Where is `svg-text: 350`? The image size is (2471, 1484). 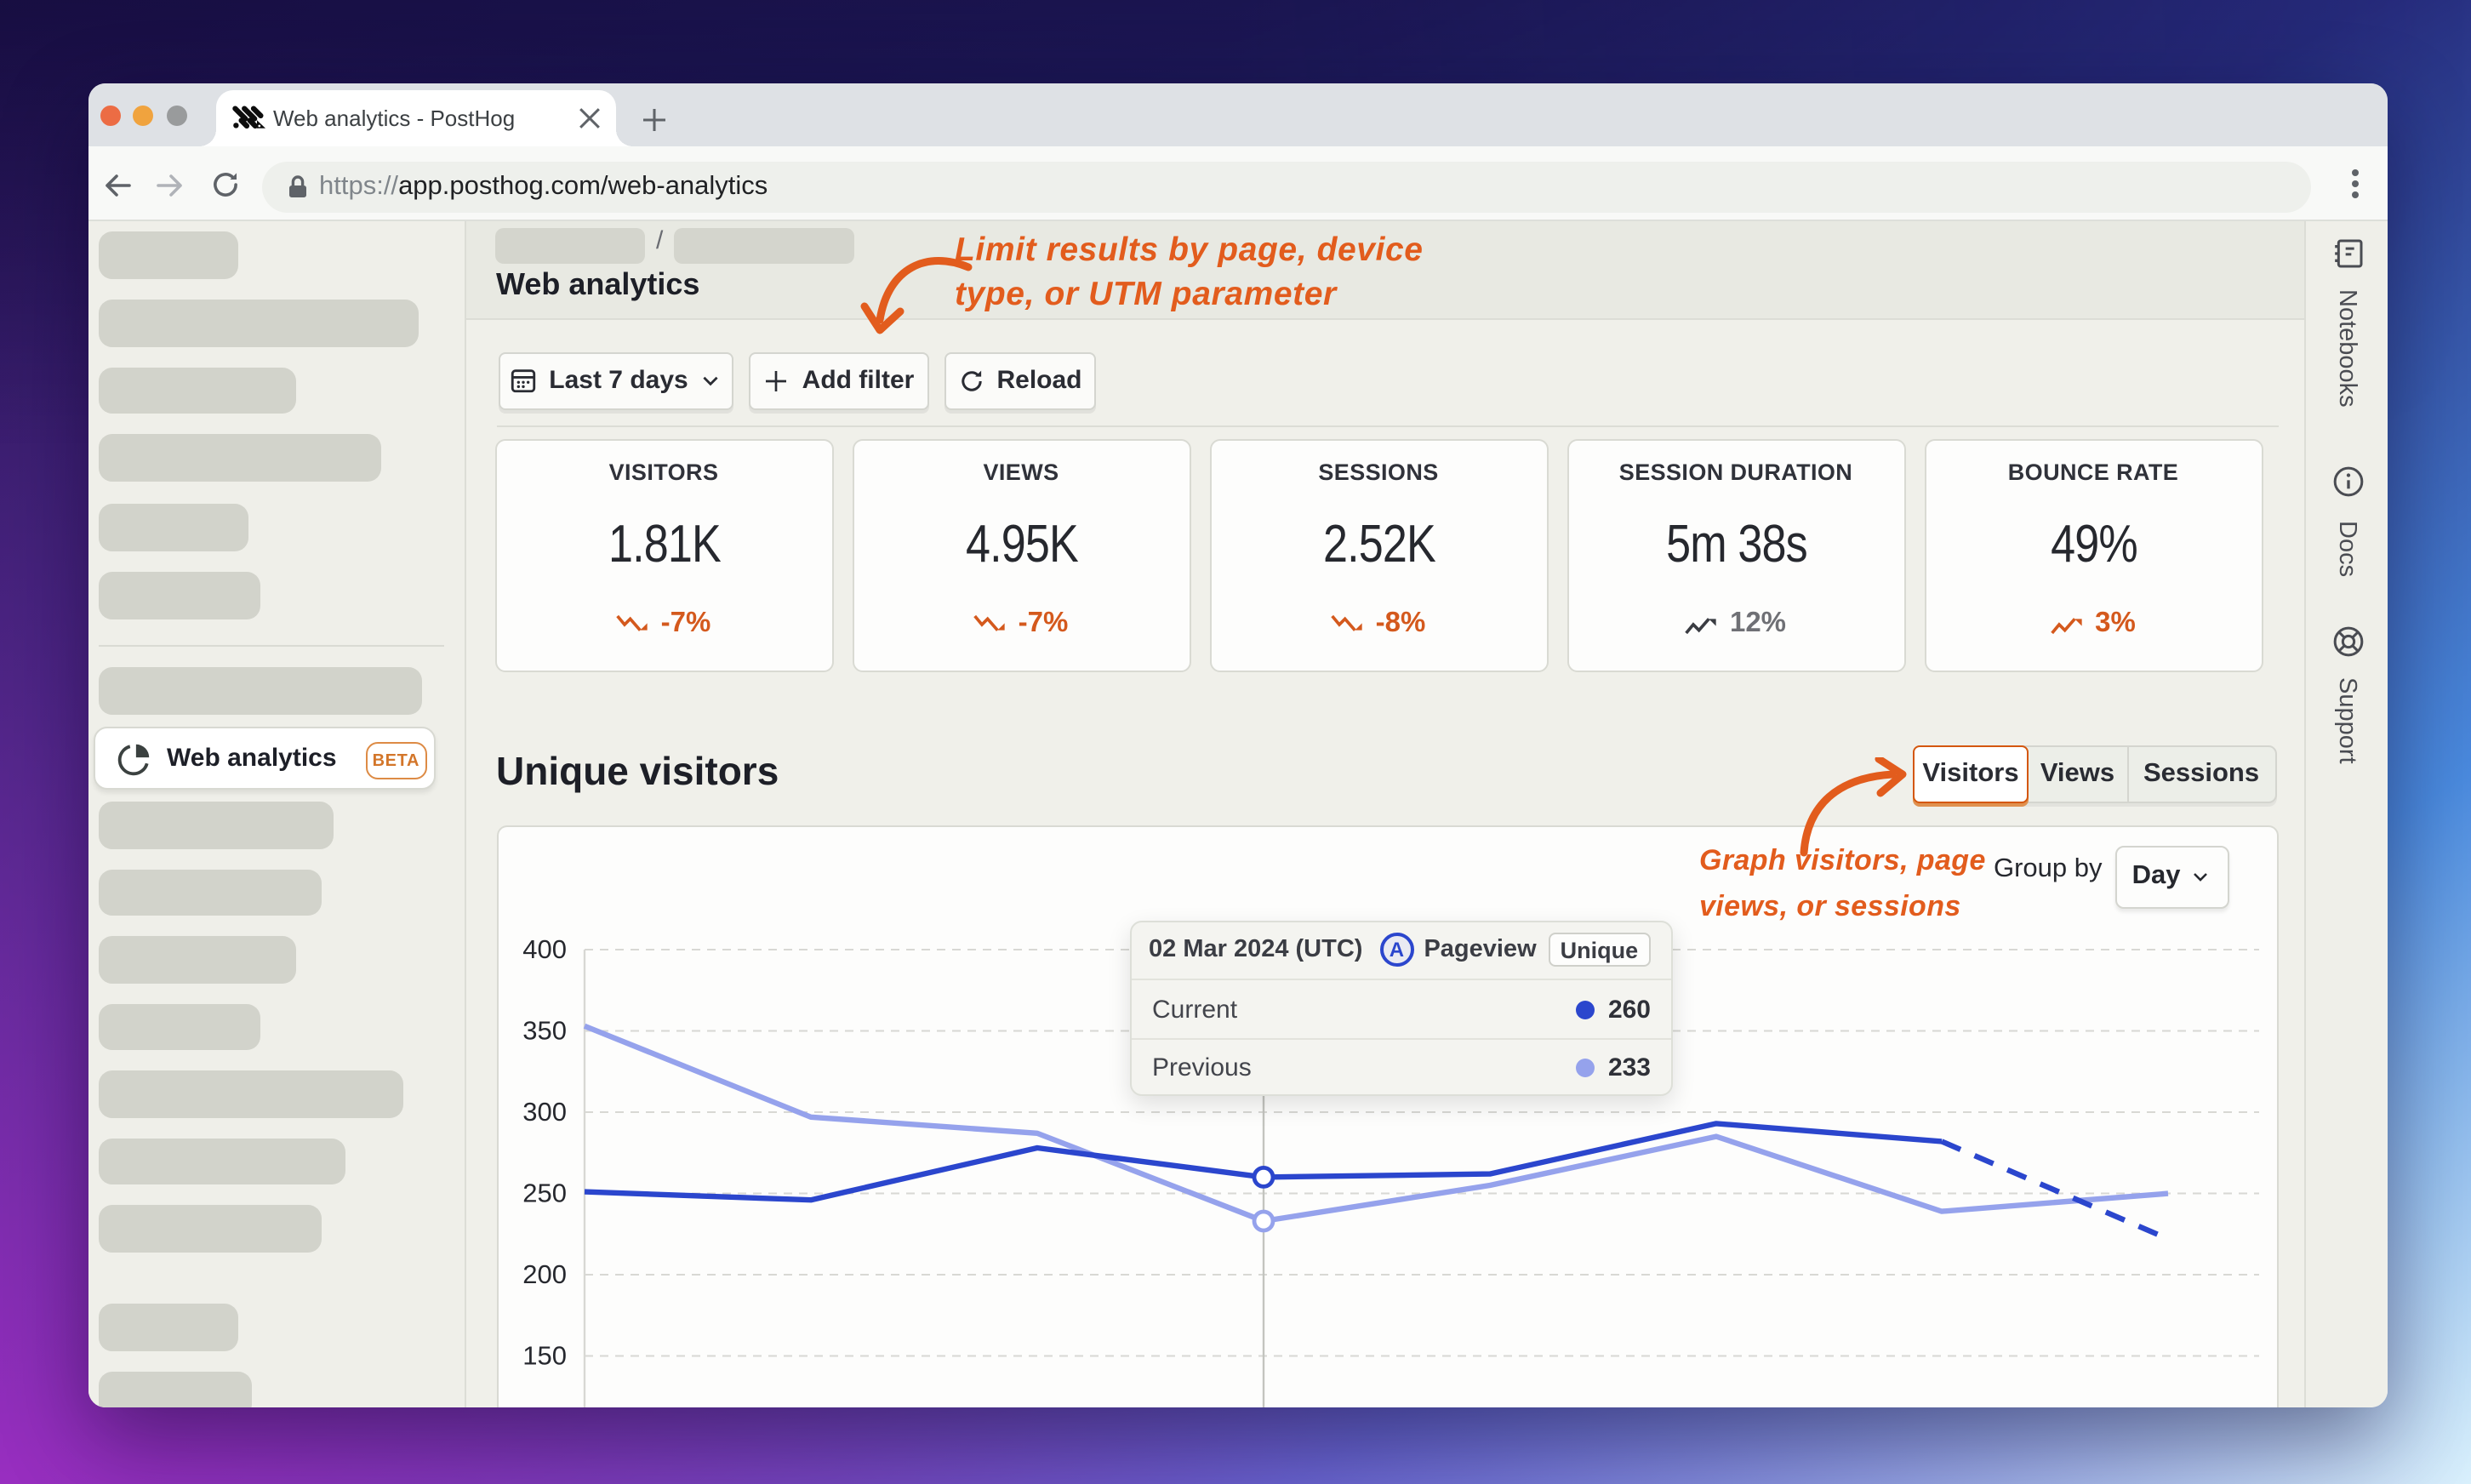 svg-text: 350 is located at coordinates (544, 1031).